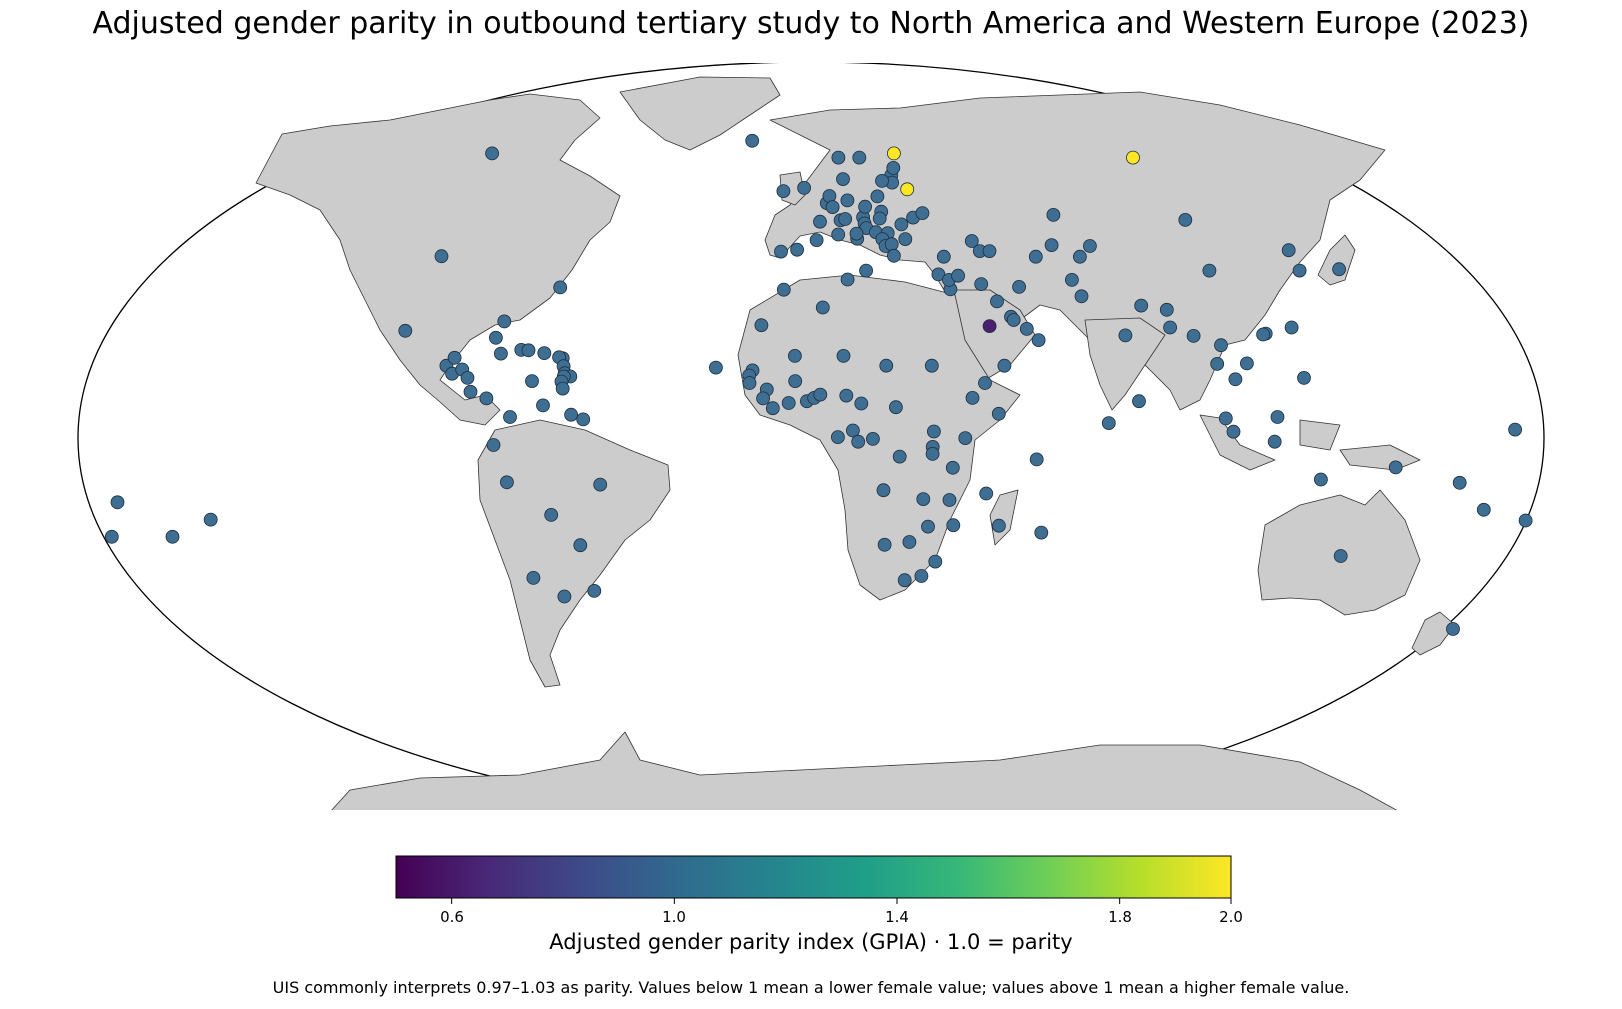  What do you see at coordinates (1310, 442) in the screenshot?
I see `southeast-asia-islands-land` at bounding box center [1310, 442].